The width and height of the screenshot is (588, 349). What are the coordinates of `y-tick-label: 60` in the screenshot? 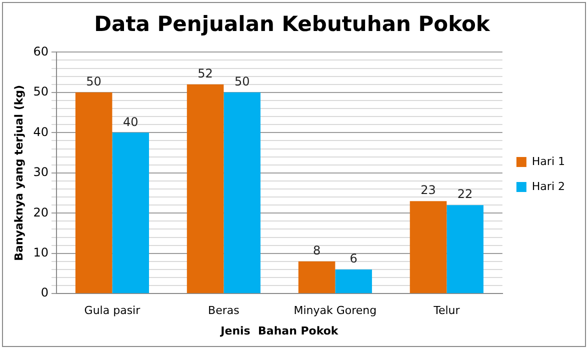 It's located at (40, 51).